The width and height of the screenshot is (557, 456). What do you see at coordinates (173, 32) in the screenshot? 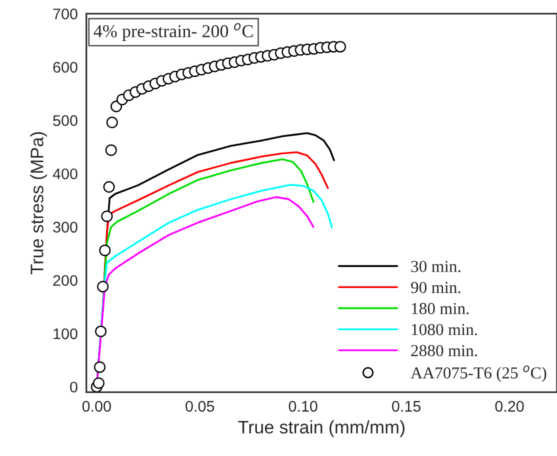
I see `text: 4% pre-strain- 200 $^{o}$C` at bounding box center [173, 32].